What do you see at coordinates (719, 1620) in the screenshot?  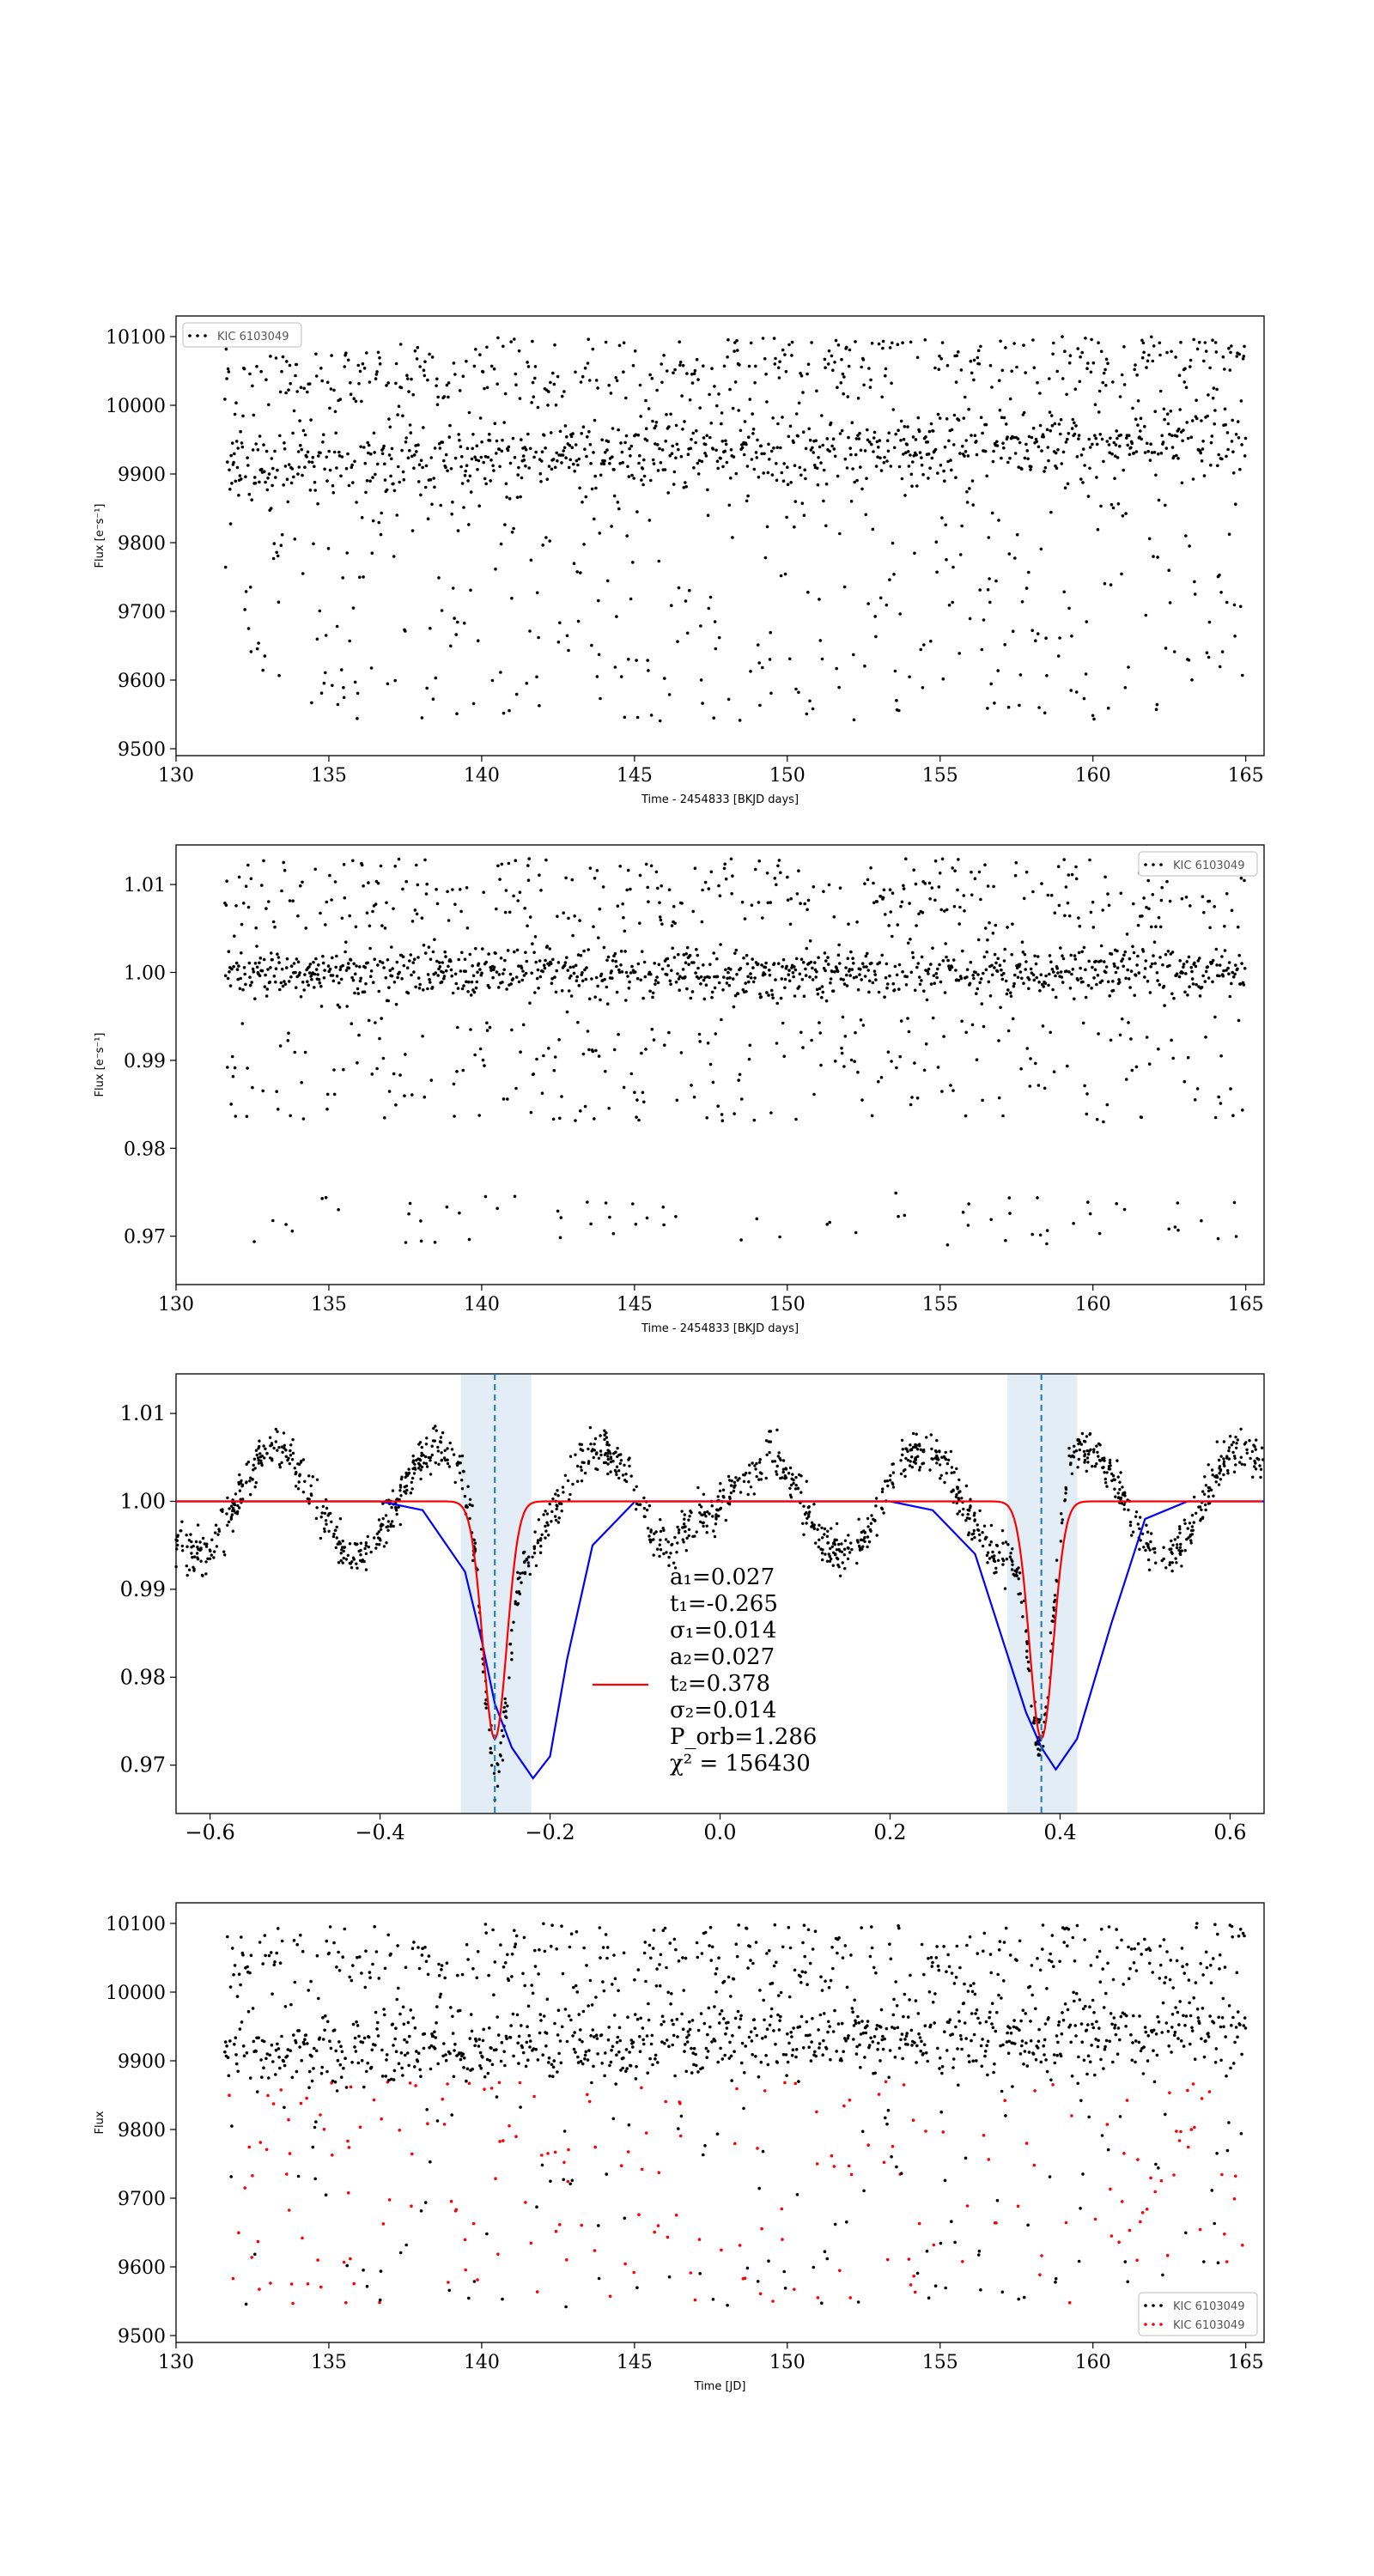 I see `model-curve` at bounding box center [719, 1620].